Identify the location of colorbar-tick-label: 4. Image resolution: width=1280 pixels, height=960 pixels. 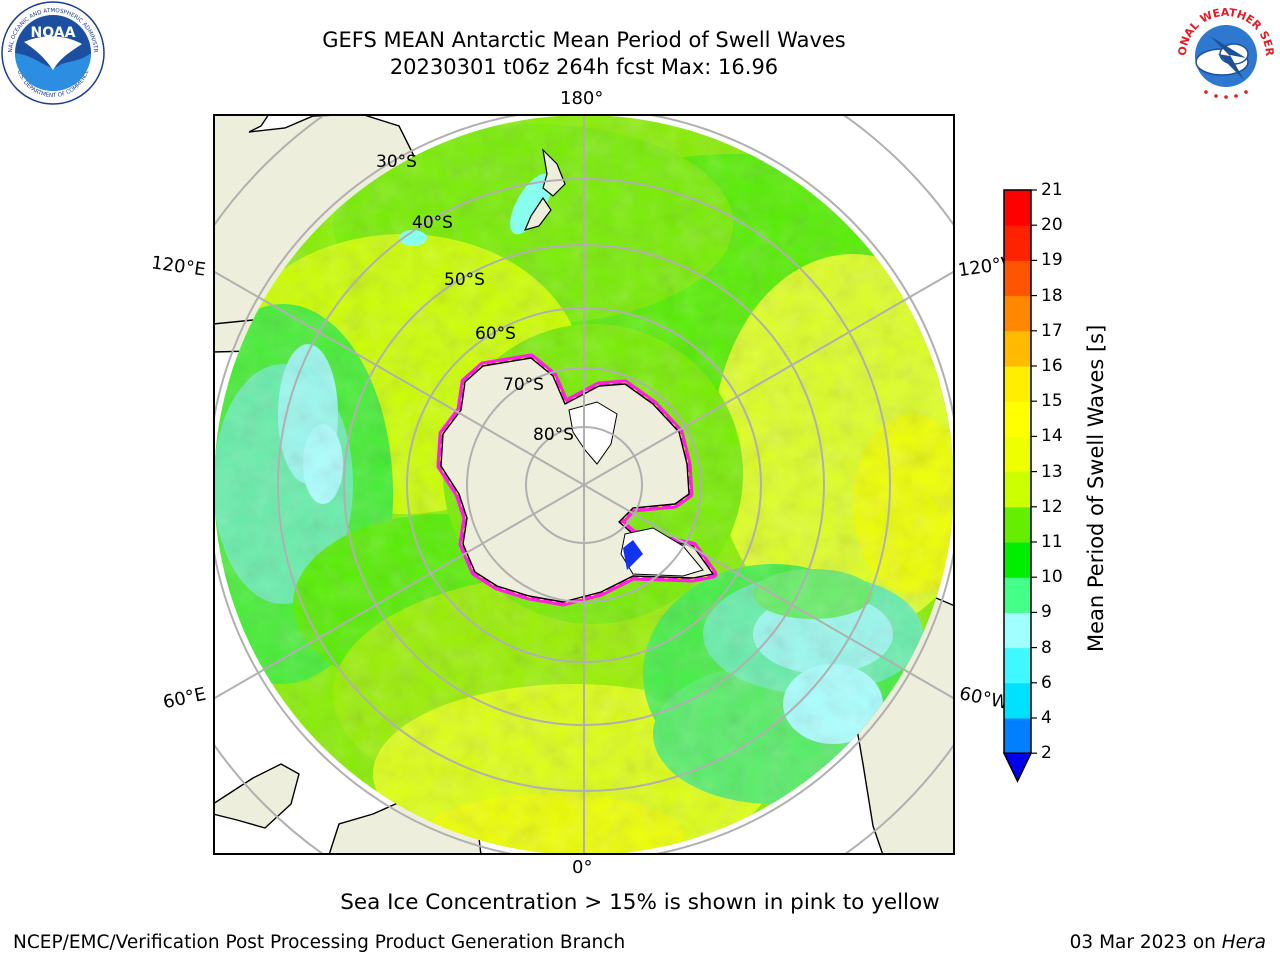
(1046, 718).